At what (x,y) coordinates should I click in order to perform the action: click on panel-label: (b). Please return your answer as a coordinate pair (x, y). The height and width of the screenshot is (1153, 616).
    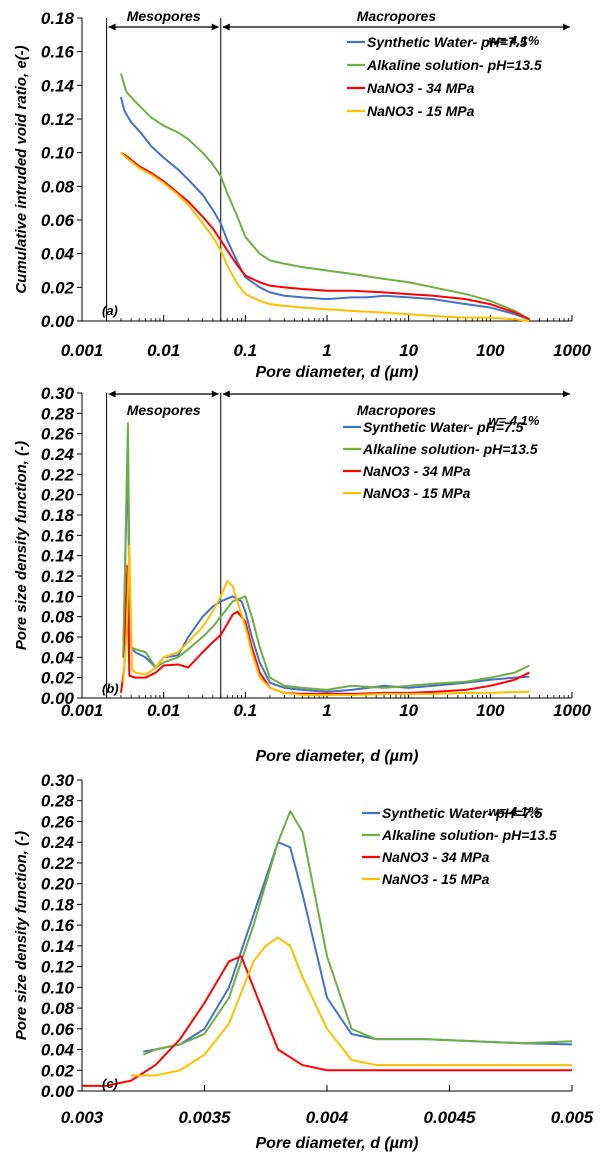
    Looking at the image, I should click on (110, 688).